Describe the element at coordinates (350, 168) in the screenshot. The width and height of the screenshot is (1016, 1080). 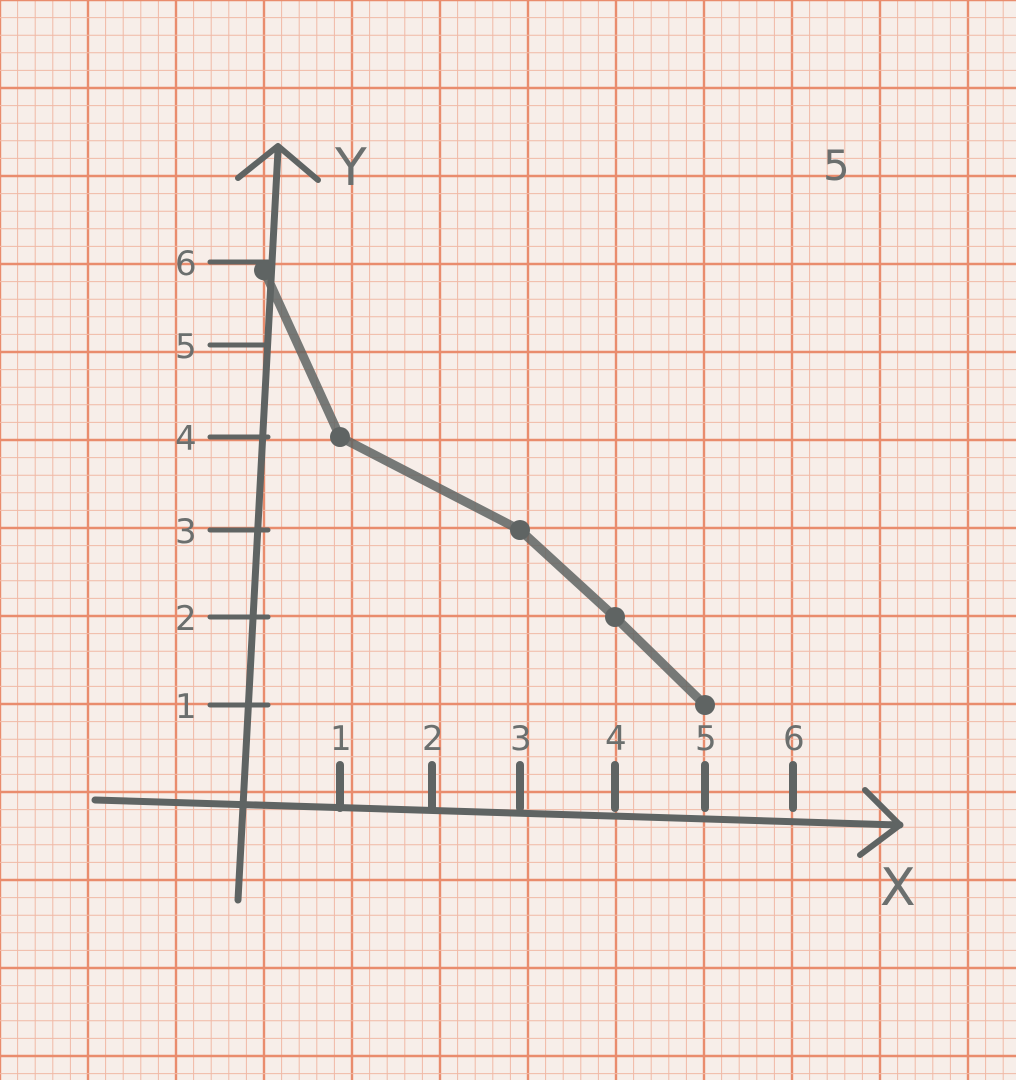
I see `y-axis-label: Y` at that location.